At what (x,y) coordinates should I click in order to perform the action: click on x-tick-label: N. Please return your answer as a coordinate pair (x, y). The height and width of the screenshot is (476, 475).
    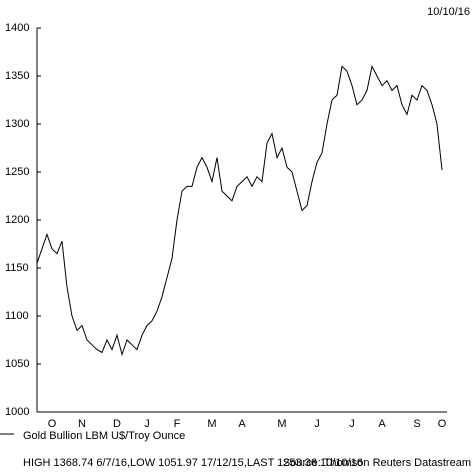
    Looking at the image, I should click on (82, 424).